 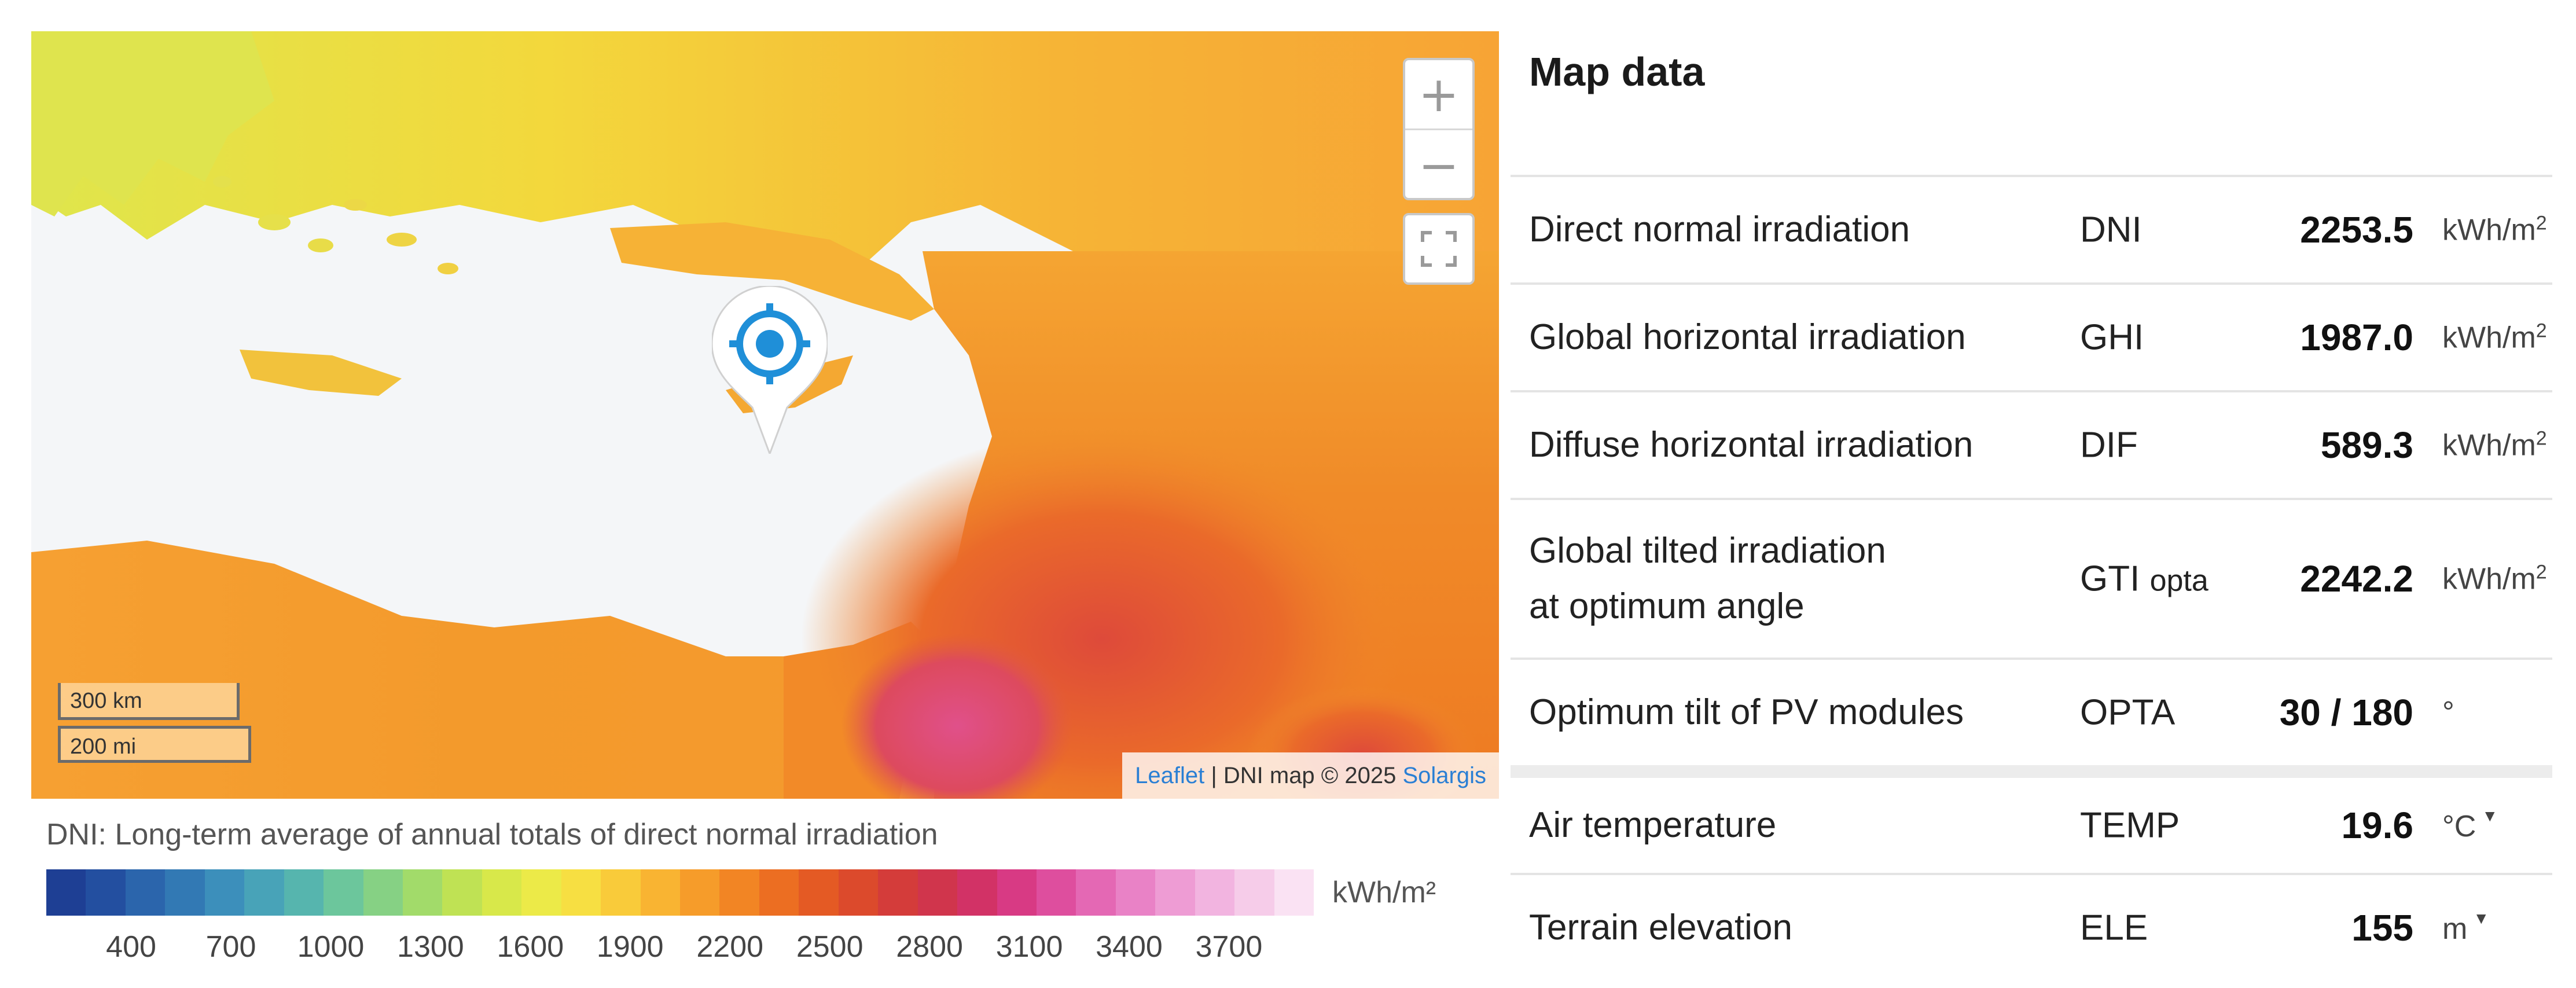 I want to click on scale-bar-km: 300 km, so click(x=149, y=701).